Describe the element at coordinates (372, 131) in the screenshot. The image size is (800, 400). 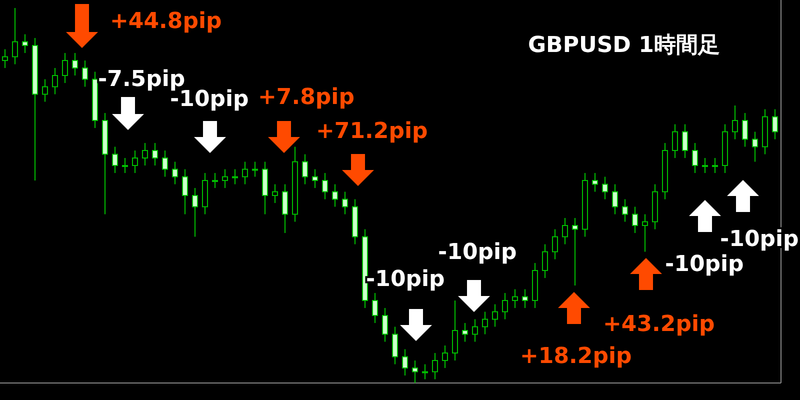
I see `annotation: +71.2pip` at that location.